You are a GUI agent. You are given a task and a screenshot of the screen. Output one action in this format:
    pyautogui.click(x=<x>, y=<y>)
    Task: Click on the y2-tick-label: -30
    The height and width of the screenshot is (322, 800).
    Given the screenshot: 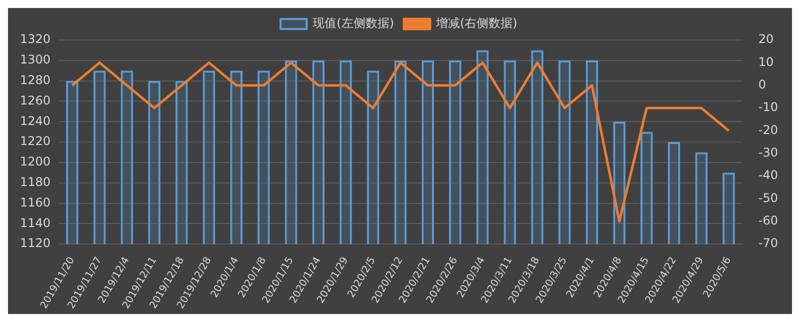 What is the action you would take?
    pyautogui.click(x=768, y=153)
    